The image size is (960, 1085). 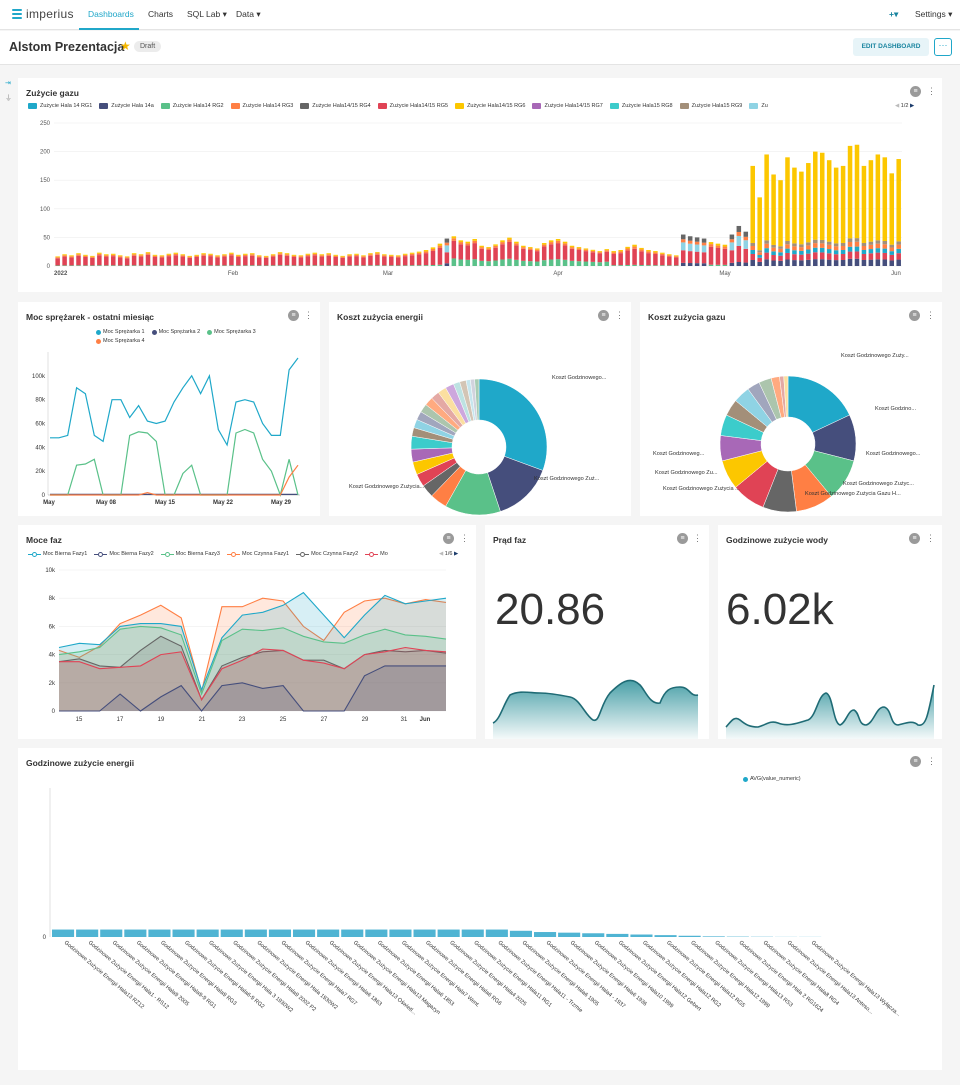 What do you see at coordinates (335, 106) in the screenshot?
I see `legend-item: Zużycie Hala14/15 RG4` at bounding box center [335, 106].